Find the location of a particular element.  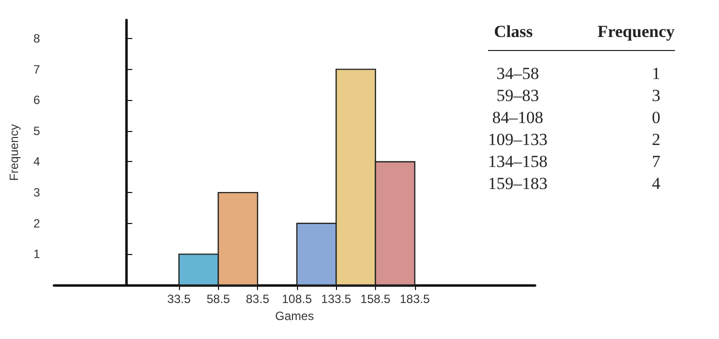

text: 4 is located at coordinates (656, 184).